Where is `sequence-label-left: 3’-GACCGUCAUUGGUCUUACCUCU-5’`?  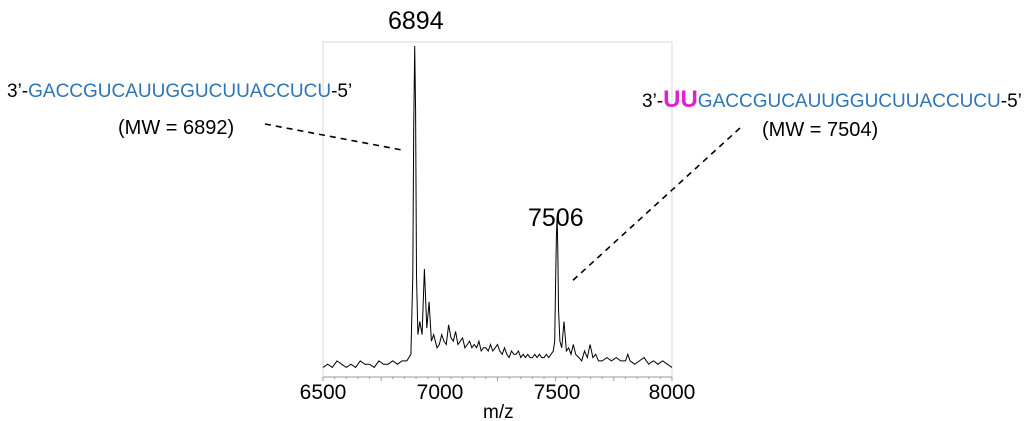 sequence-label-left: 3’-GACCGUCAUUGGUCUUACCUCU-5’ is located at coordinates (179, 90).